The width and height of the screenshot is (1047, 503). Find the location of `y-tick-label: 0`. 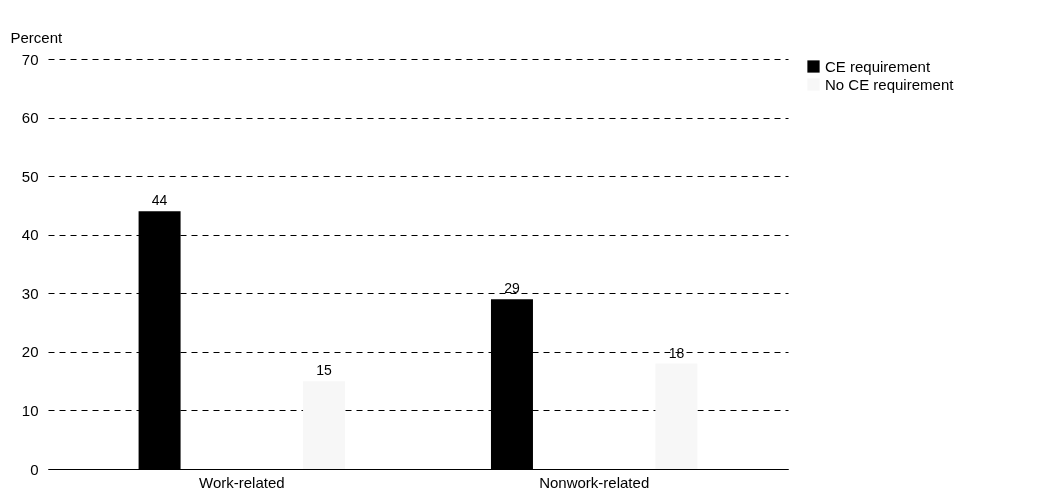

y-tick-label: 0 is located at coordinates (34, 469).